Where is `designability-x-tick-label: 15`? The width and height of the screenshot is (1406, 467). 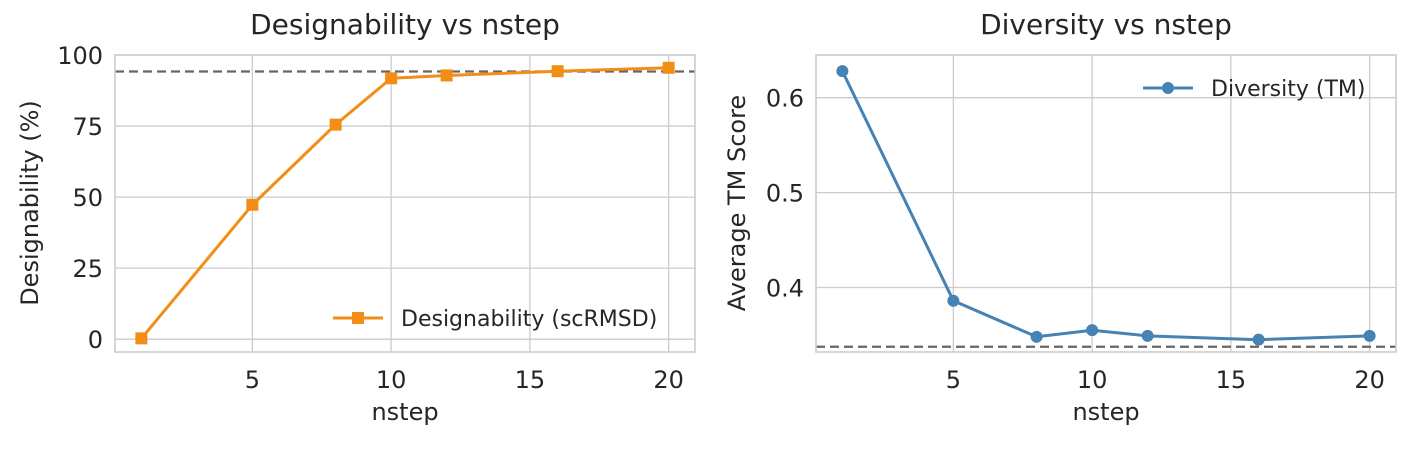 designability-x-tick-label: 15 is located at coordinates (530, 380).